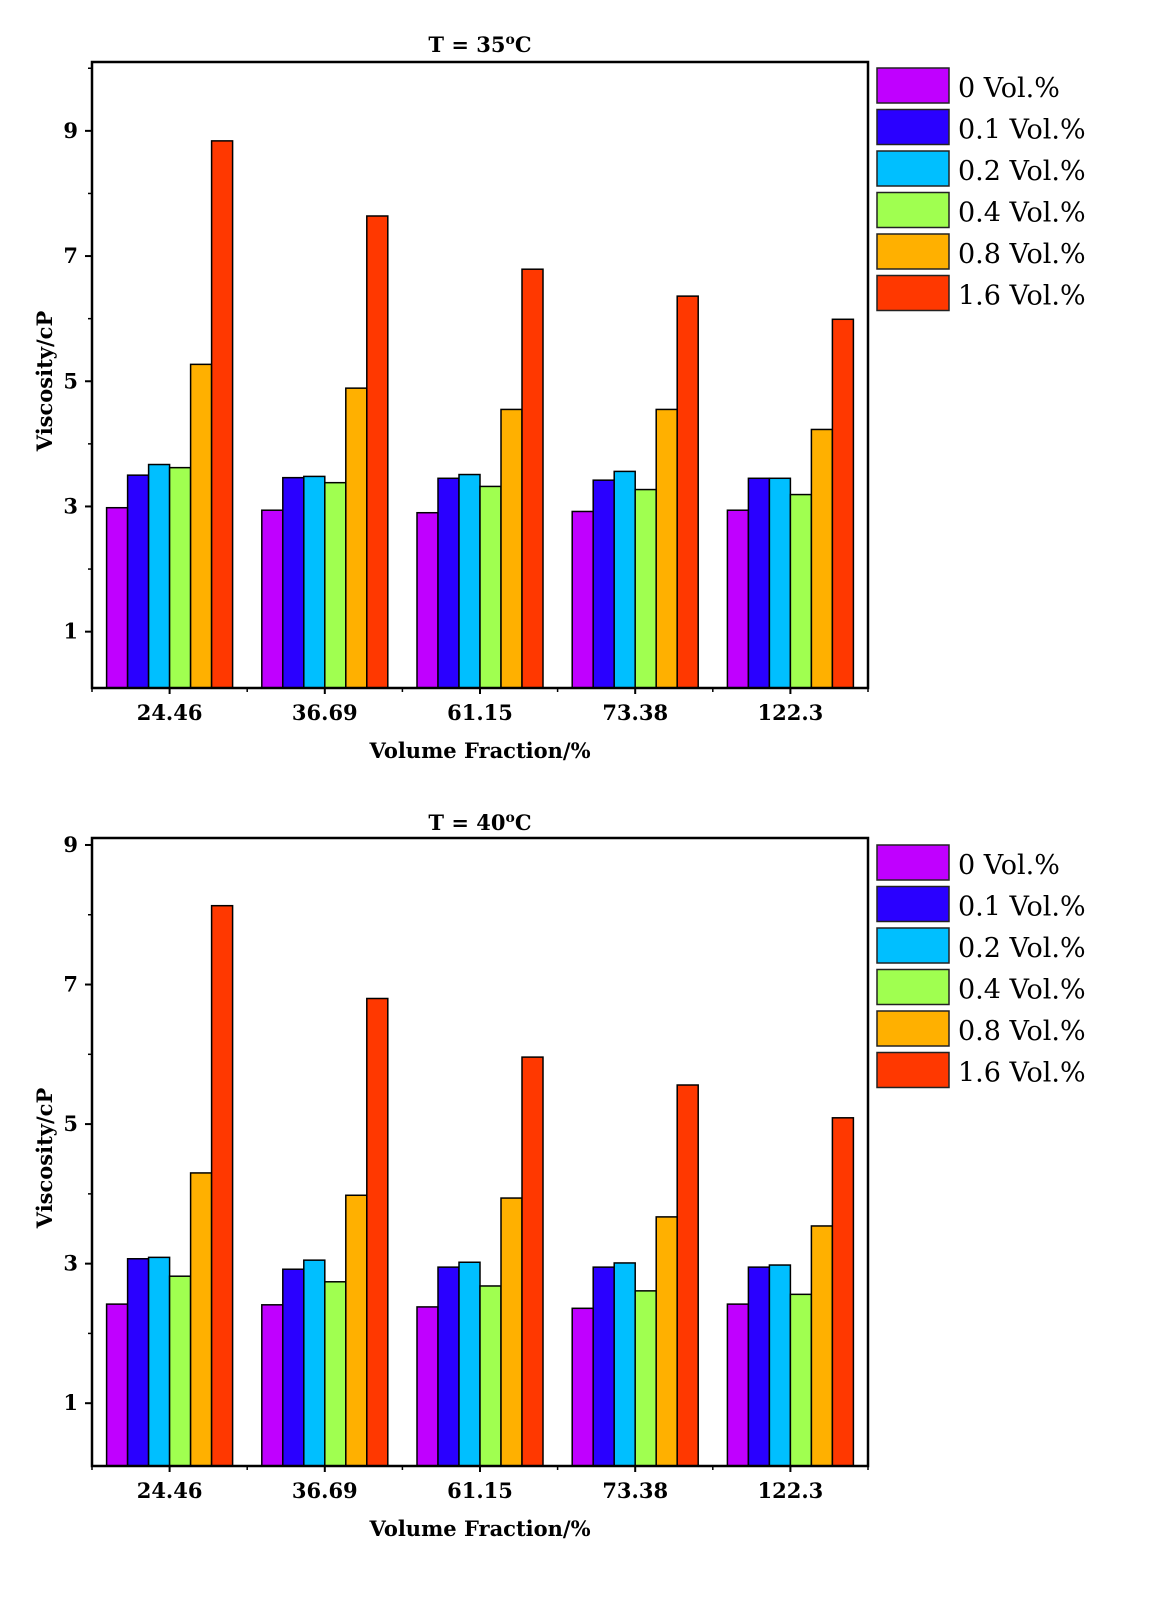  Describe the element at coordinates (635, 712) in the screenshot. I see `x-tick-label: 73.38` at that location.